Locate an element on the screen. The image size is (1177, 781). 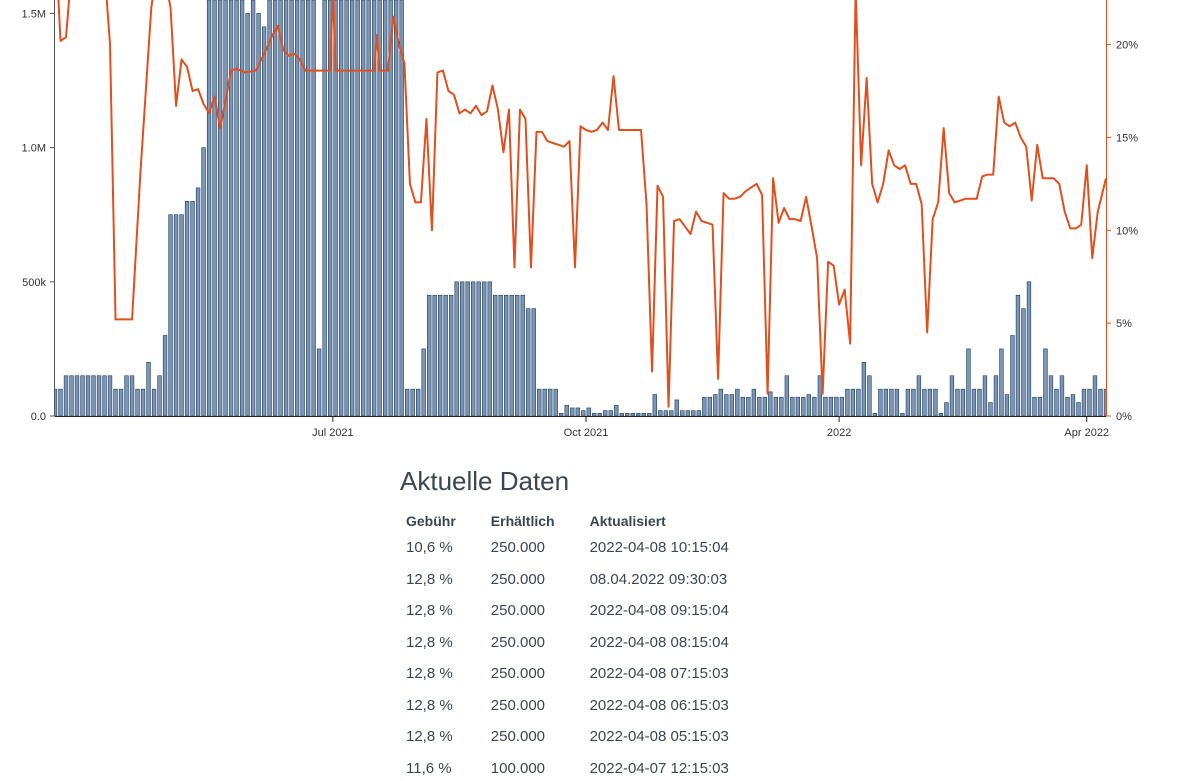
left-tick-label: 500k is located at coordinates (34, 283).